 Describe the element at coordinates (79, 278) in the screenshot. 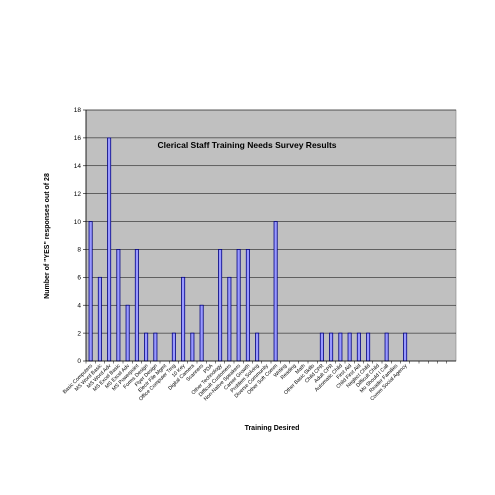

I see `y-tick-label: 6` at that location.